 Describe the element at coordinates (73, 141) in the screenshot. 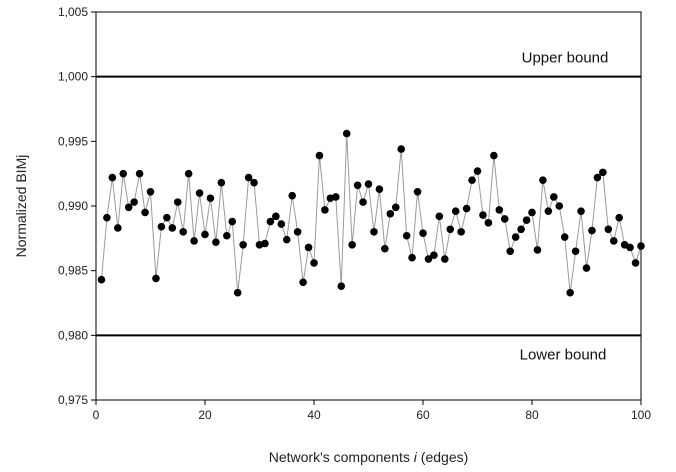

I see `y-tick-label: 0,995` at that location.